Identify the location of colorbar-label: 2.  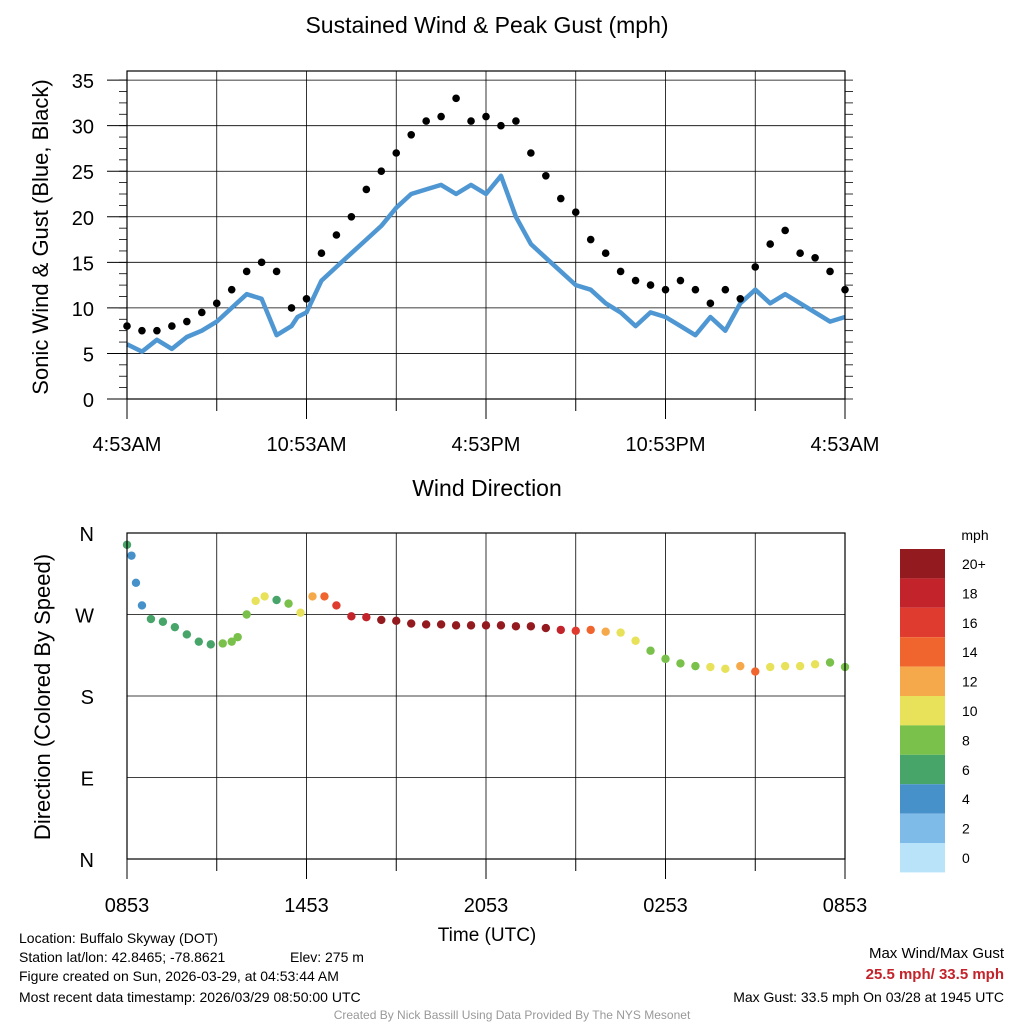
(966, 829).